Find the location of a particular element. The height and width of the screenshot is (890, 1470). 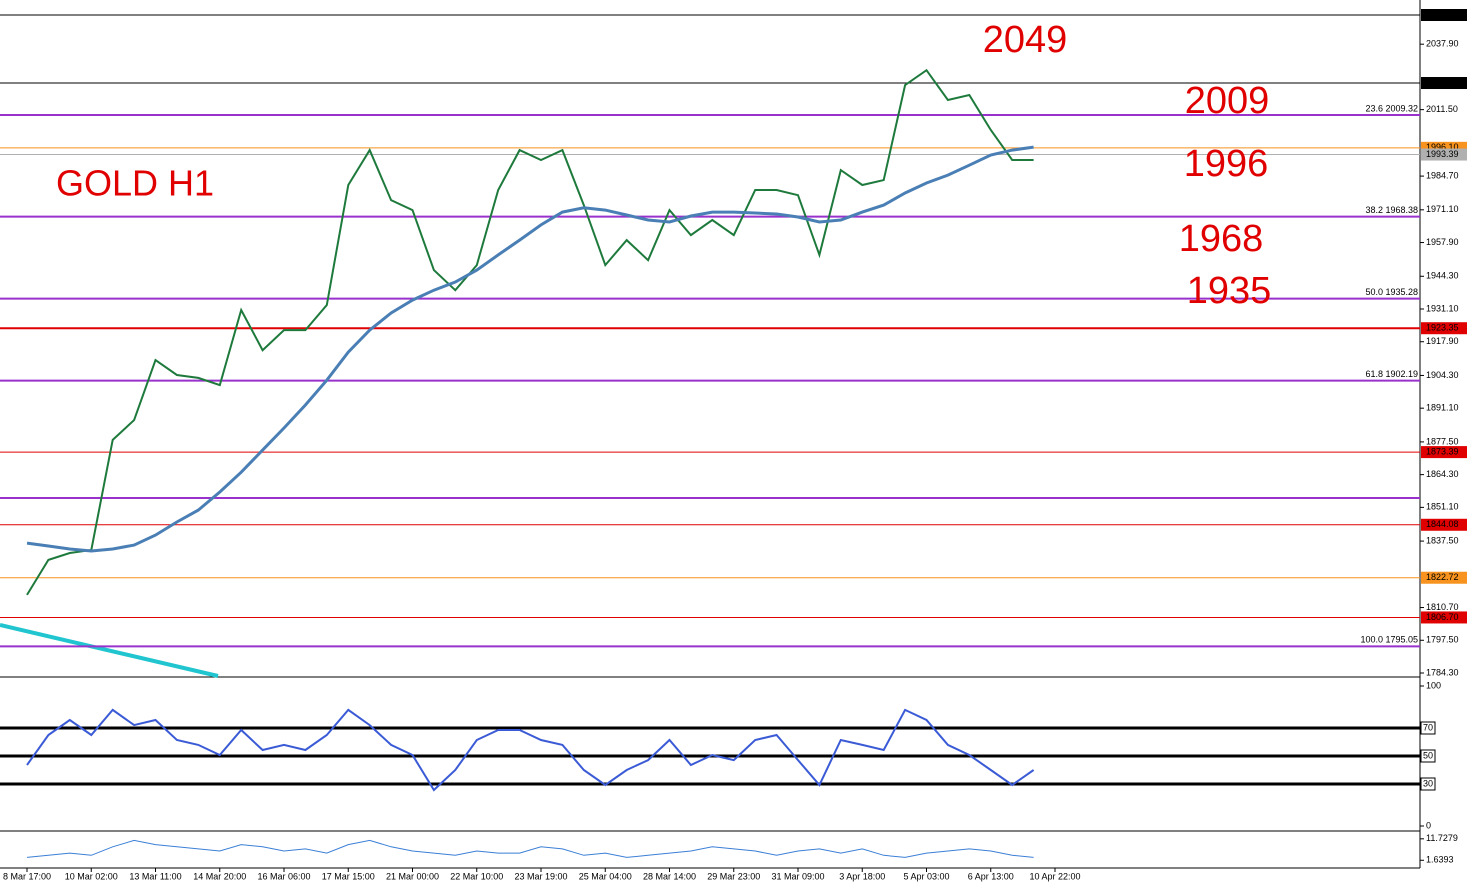

x-tick-label: 10 Mar 02:00 is located at coordinates (91, 876).